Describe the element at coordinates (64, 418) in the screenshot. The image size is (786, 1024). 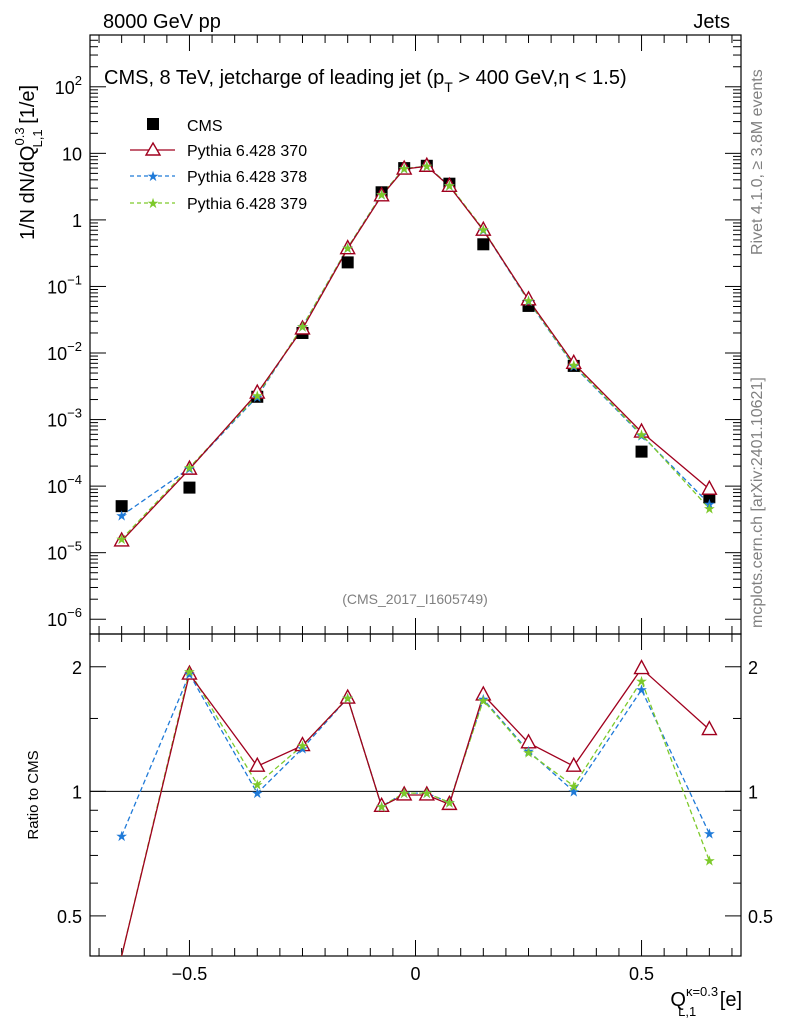
I see `main-ytick-label: 10⁻³` at that location.